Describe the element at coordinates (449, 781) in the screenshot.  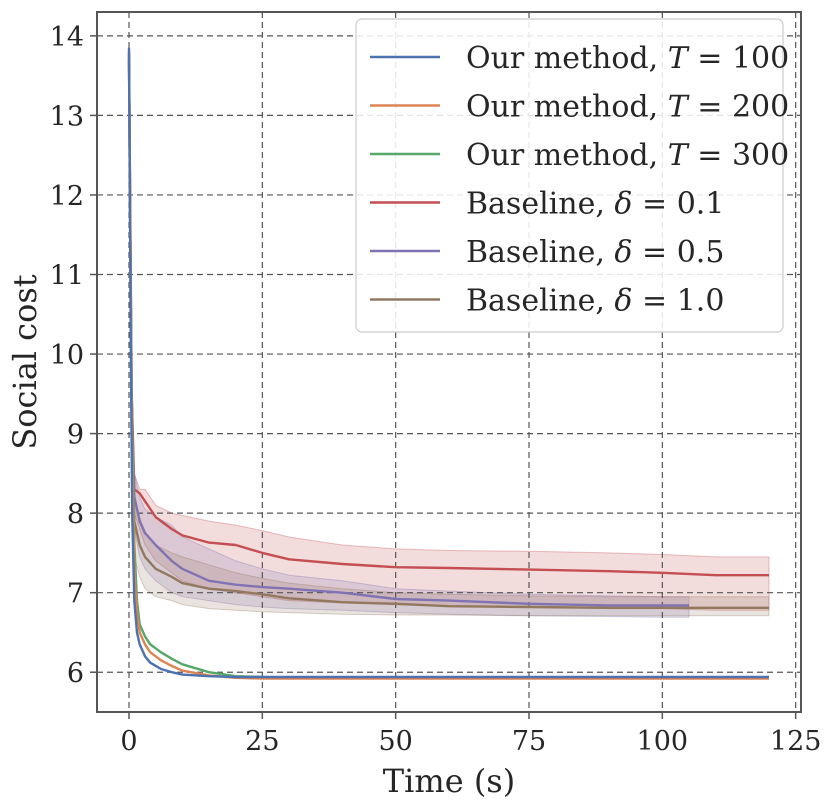
I see `x-axis-label: Time (s)` at that location.